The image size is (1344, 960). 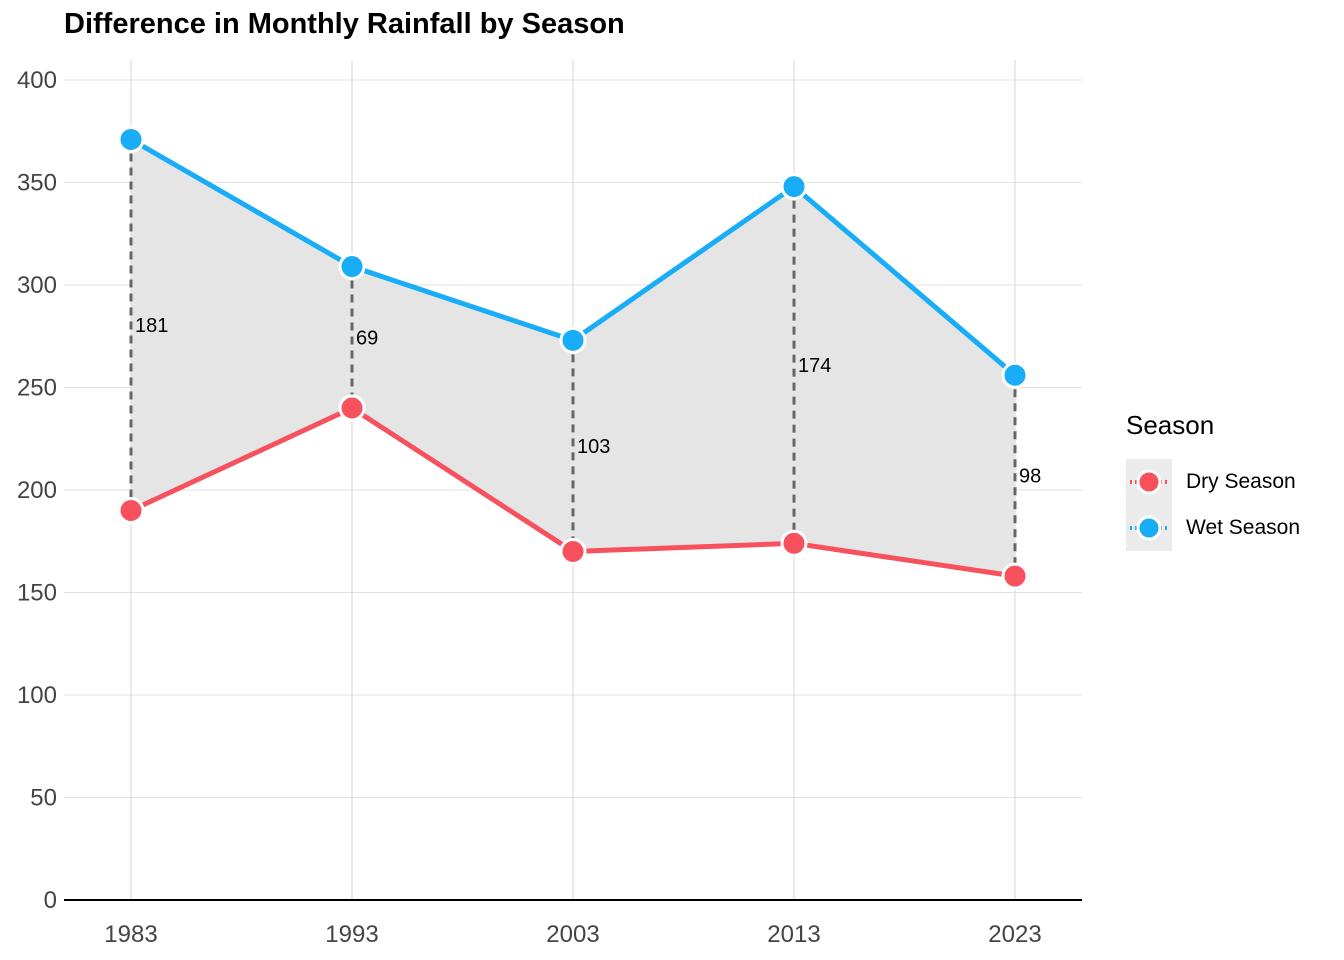 I want to click on wet-season-marker-icon, so click(x=1149, y=528).